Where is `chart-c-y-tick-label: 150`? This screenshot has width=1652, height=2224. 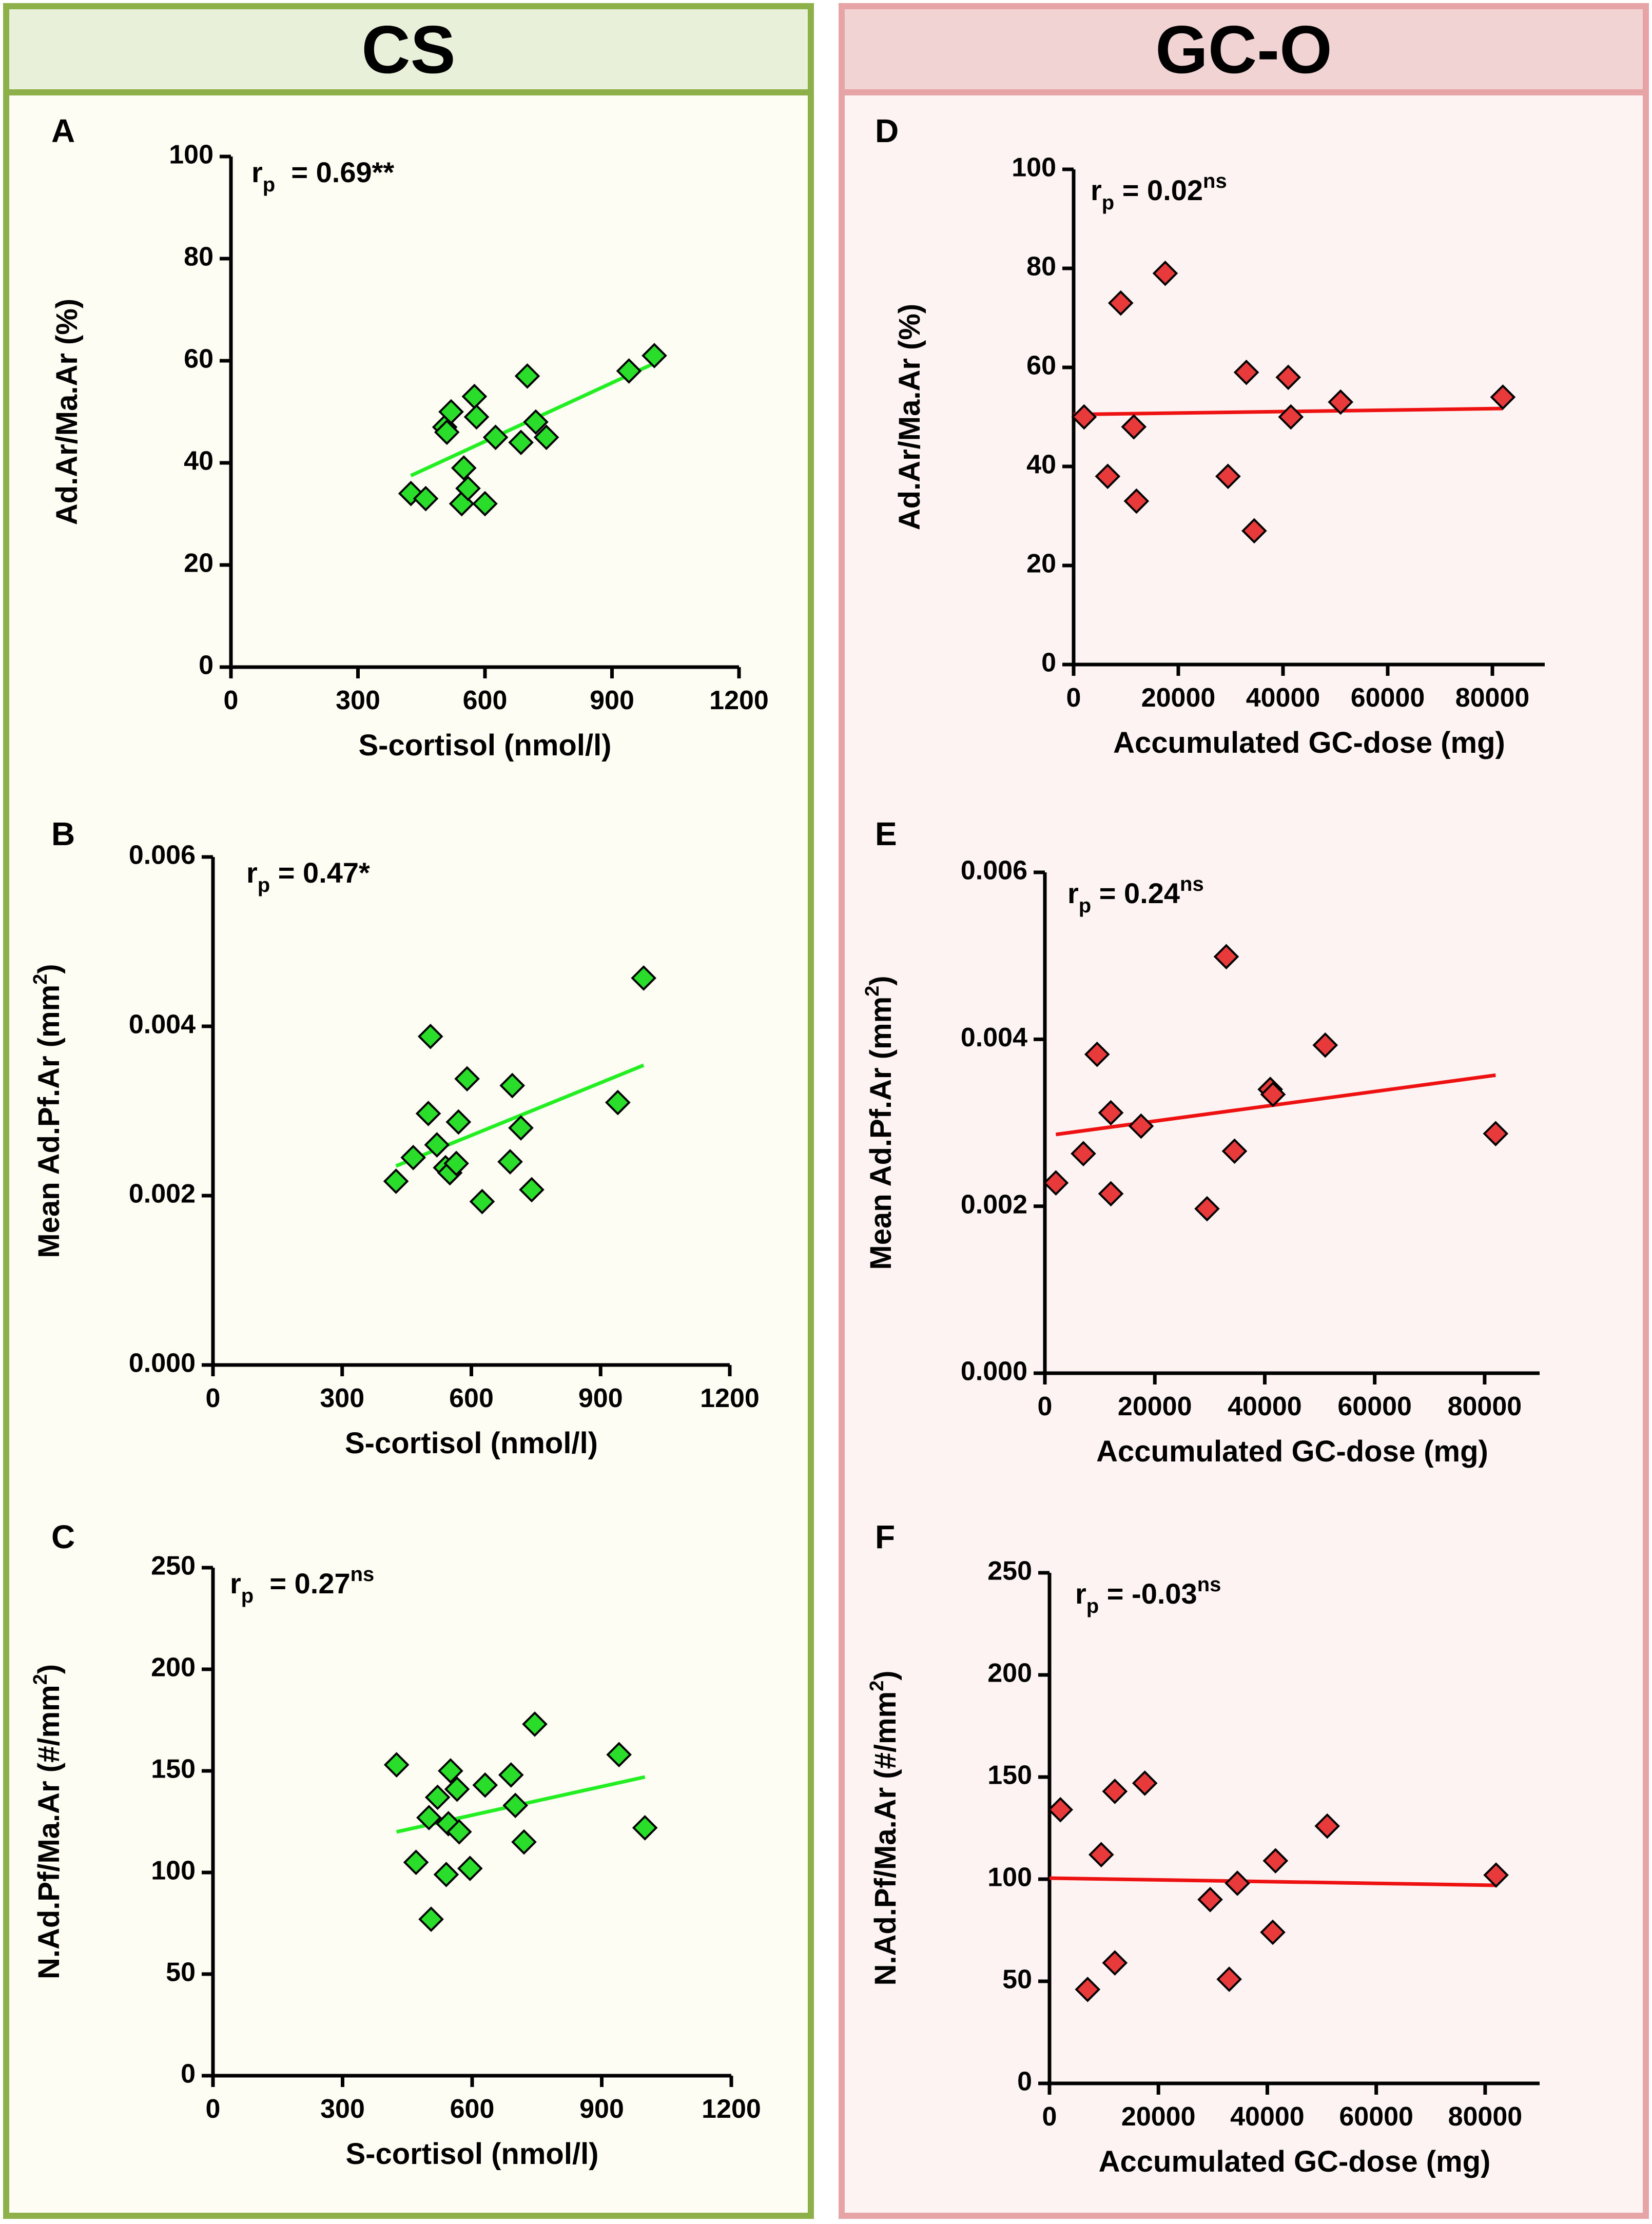 chart-c-y-tick-label: 150 is located at coordinates (173, 1769).